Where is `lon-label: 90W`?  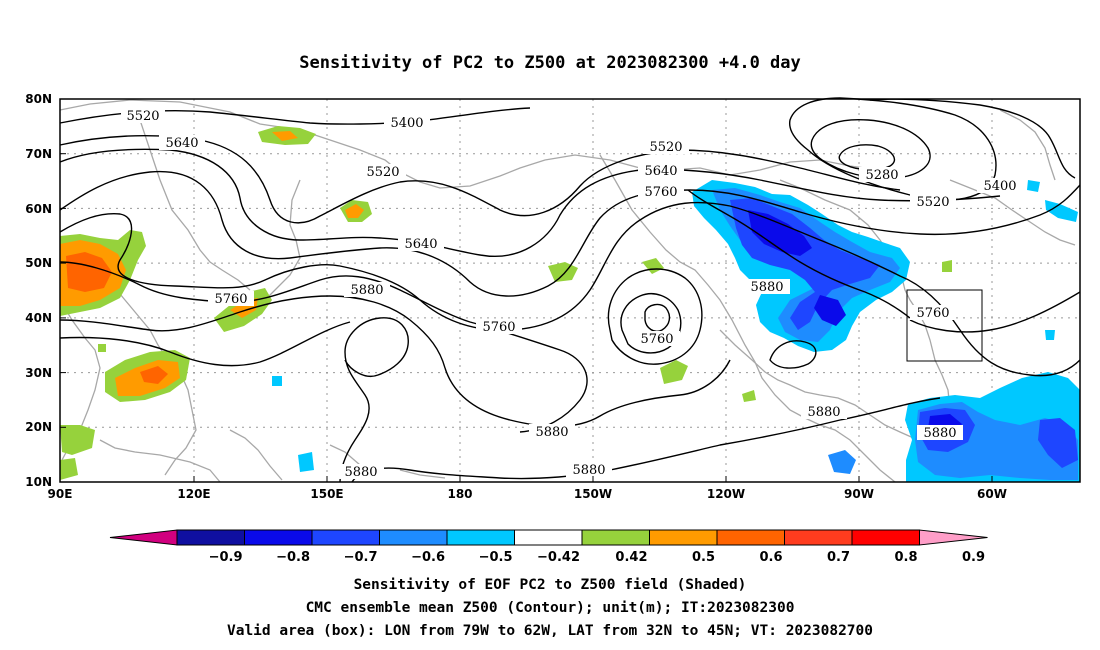 lon-label: 90W is located at coordinates (859, 494).